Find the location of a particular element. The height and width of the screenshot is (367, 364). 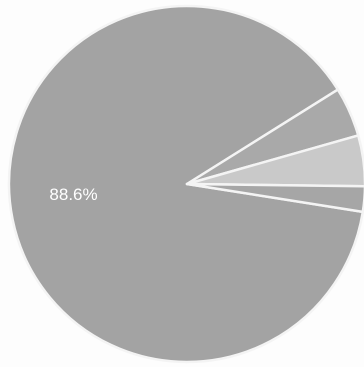

pie-labels: 88.6% is located at coordinates (73, 194).